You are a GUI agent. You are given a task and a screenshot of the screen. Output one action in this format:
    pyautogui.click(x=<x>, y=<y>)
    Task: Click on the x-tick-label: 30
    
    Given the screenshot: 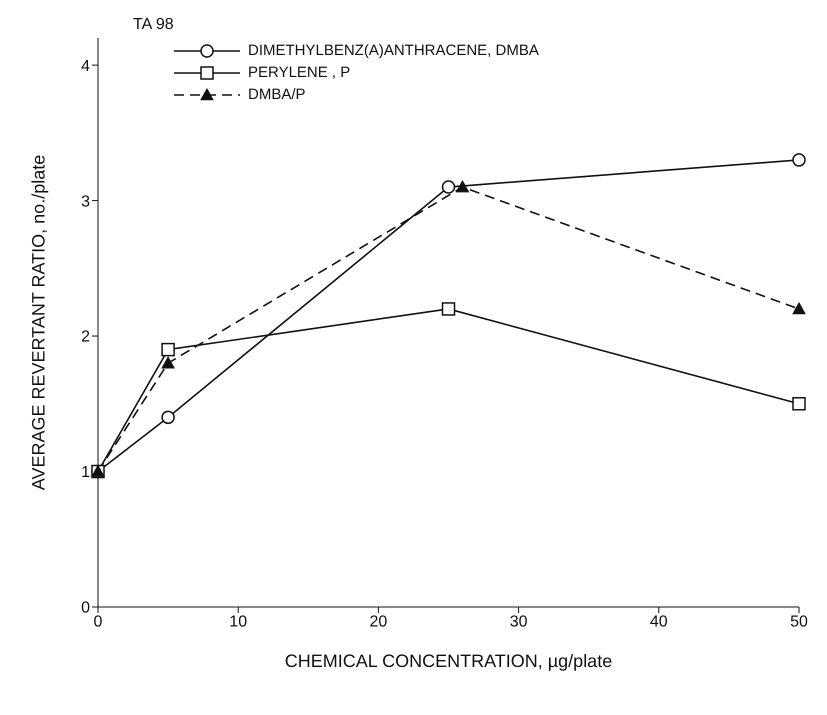 What is the action you would take?
    pyautogui.click(x=519, y=621)
    